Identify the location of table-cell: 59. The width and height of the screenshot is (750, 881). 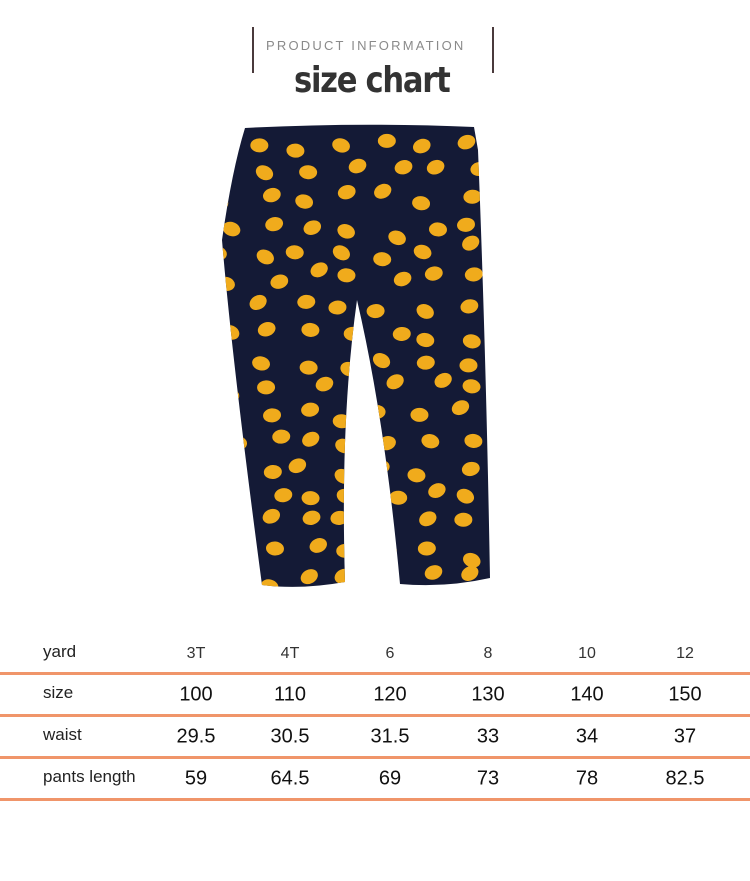
(196, 778).